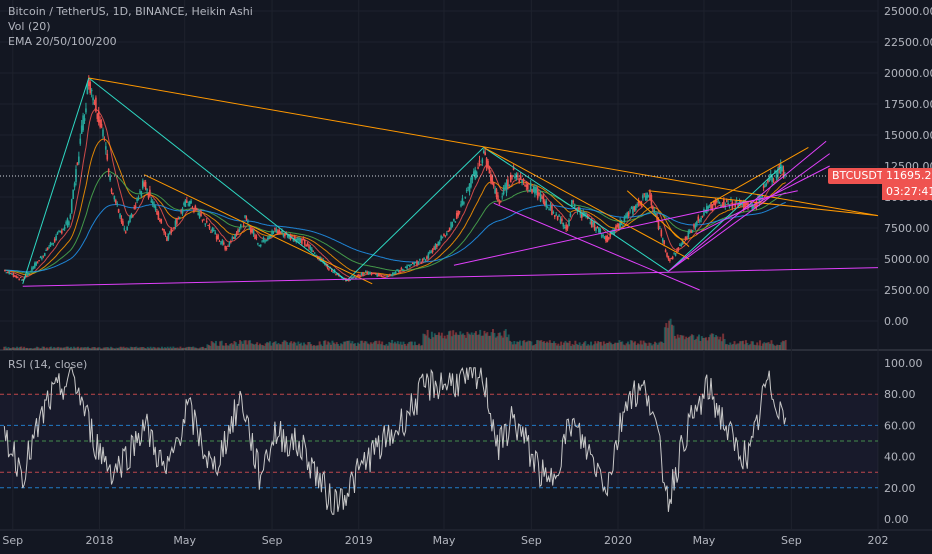 Image resolution: width=932 pixels, height=554 pixels. What do you see at coordinates (56, 180) in the screenshot?
I see `trendline-cyan` at bounding box center [56, 180].